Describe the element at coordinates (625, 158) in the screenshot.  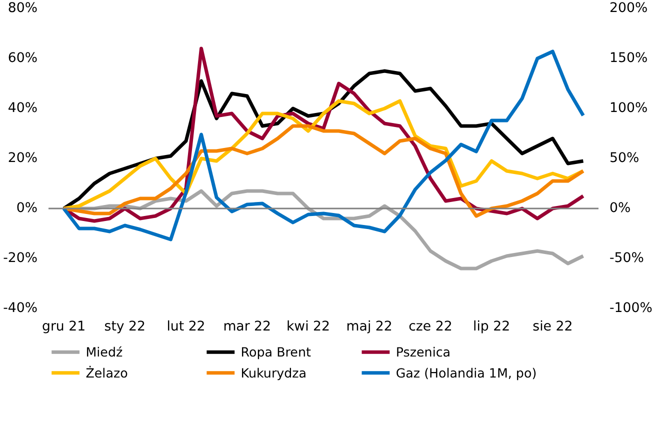
I see `y2-tick-label: 50%` at that location.